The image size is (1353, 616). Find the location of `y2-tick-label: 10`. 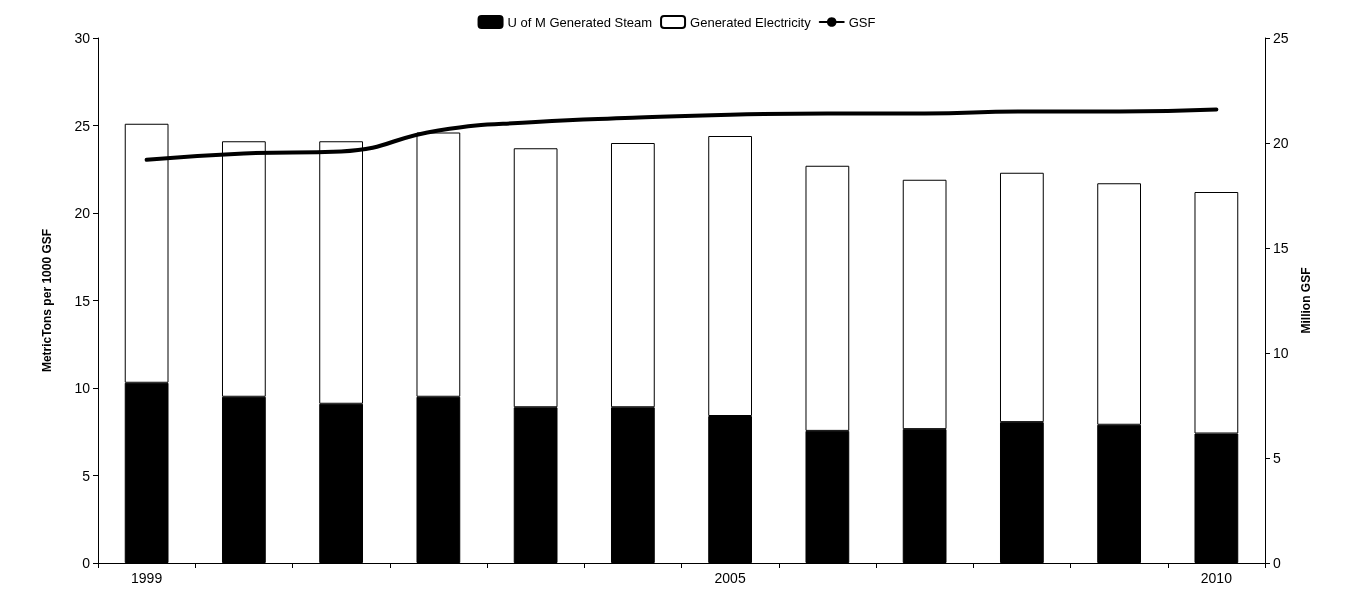

y2-tick-label: 10 is located at coordinates (1281, 353).